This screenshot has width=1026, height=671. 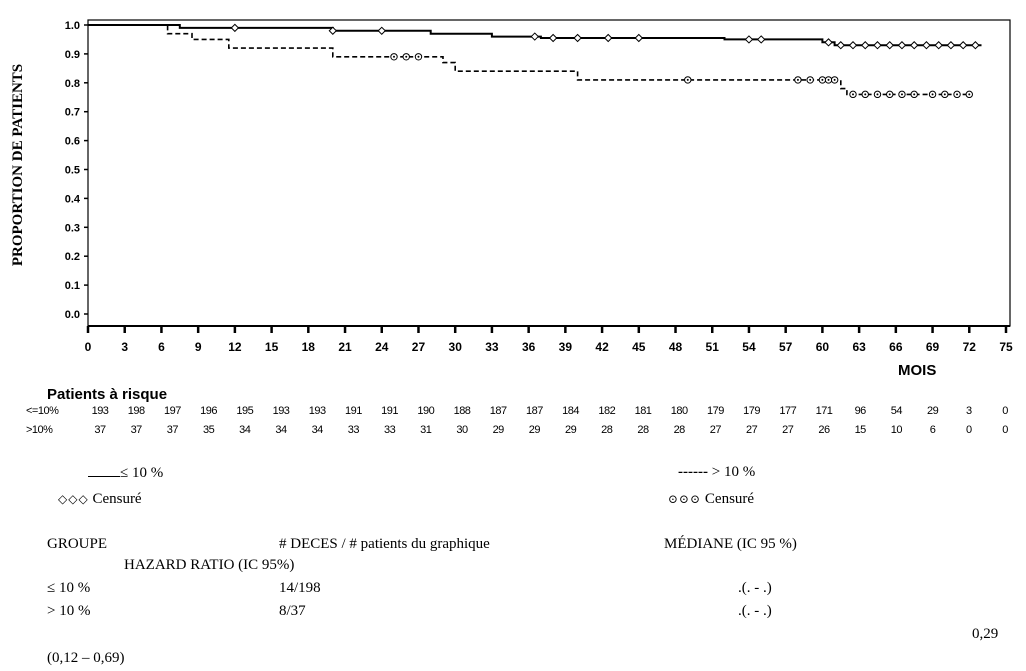 What do you see at coordinates (534, 411) in the screenshot?
I see `risk-value: 187` at bounding box center [534, 411].